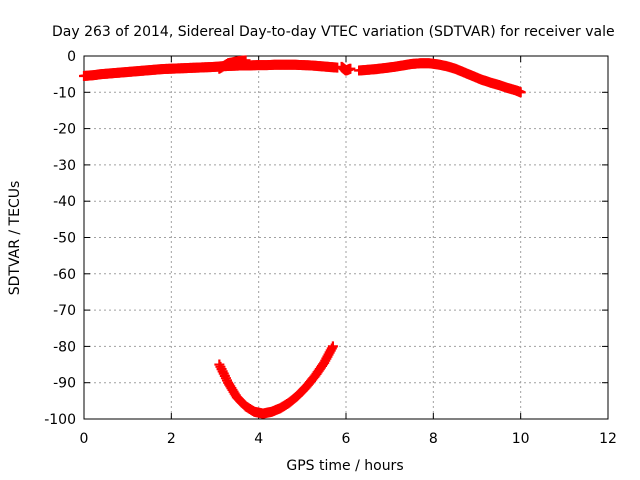 The width and height of the screenshot is (640, 480). Describe the element at coordinates (15, 238) in the screenshot. I see `y-axis-label: SDTVAR / TECUs` at that location.